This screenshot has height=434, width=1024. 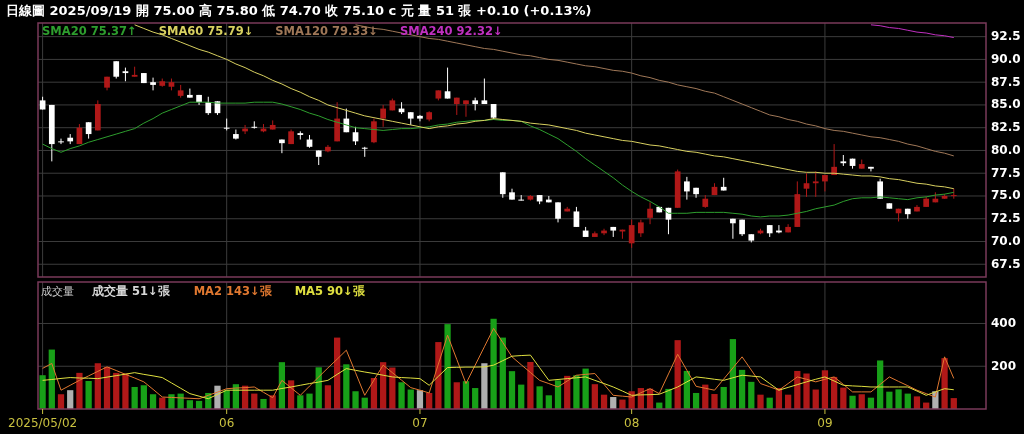 I want to click on y-tick-label: 70.0, so click(x=1006, y=240).